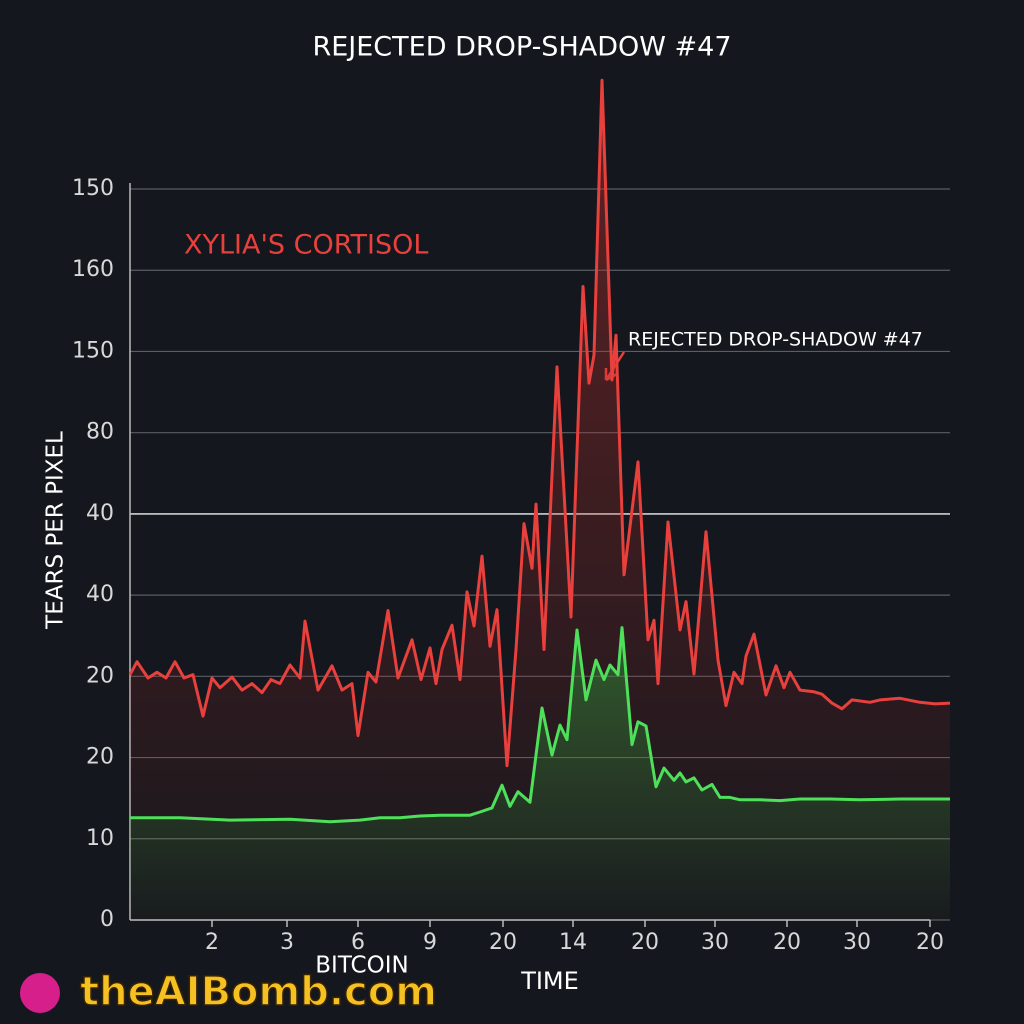 The height and width of the screenshot is (1024, 1024). What do you see at coordinates (361, 966) in the screenshot?
I see `x-axis-sublabel: BITCOIN` at bounding box center [361, 966].